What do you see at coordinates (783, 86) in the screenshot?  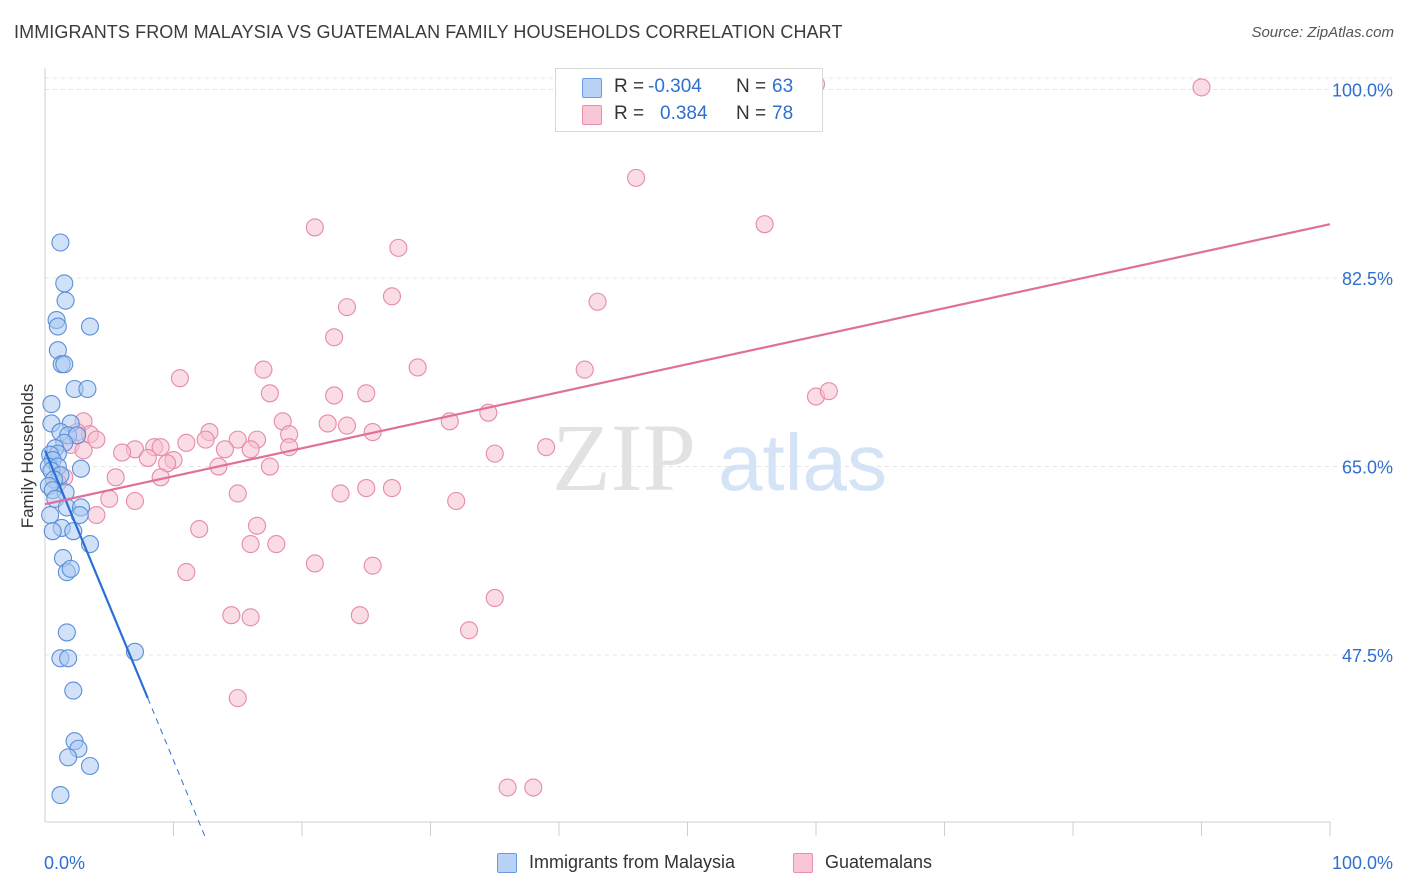 I see `legend-n-value: 63` at bounding box center [783, 86].